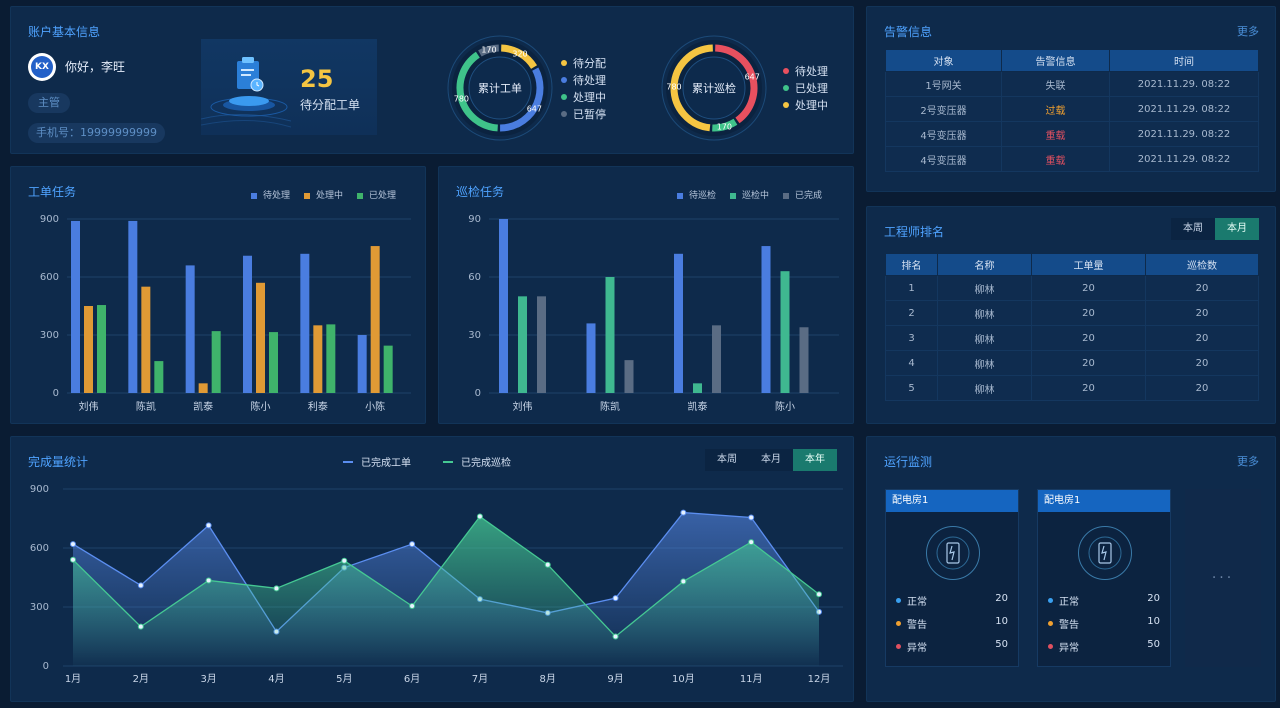 The image size is (1280, 708). Describe the element at coordinates (610, 335) in the screenshot. I see `patrol-bar` at that location.